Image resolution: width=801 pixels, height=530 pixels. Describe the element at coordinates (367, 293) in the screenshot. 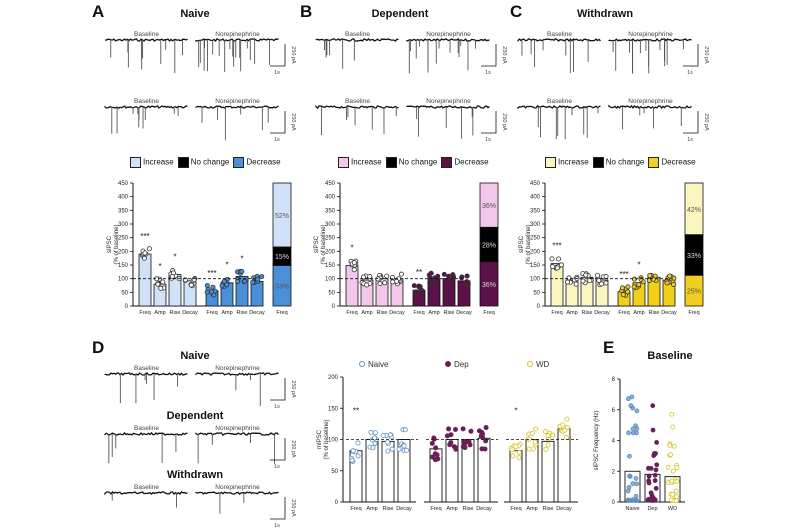

I see `bar-increase-amp` at that location.